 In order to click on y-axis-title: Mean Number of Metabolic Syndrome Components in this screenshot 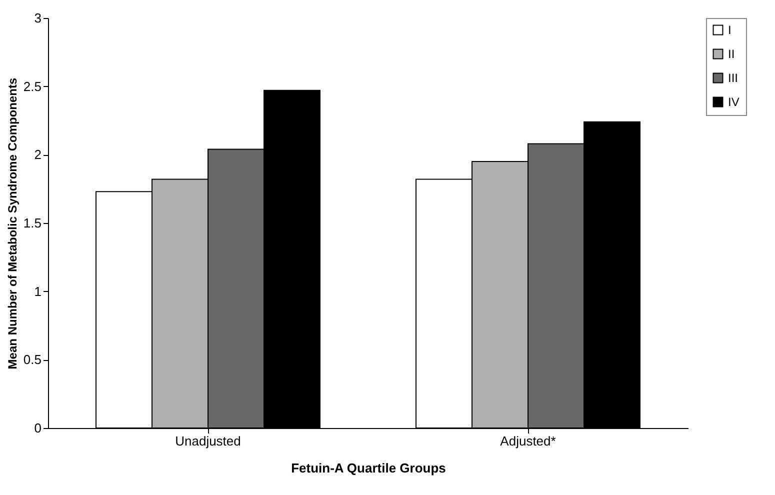, I will do `click(12, 224)`.